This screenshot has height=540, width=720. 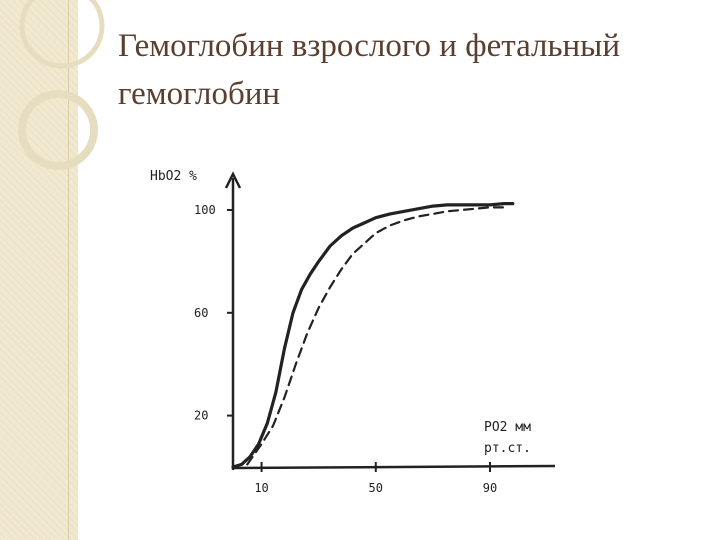 What do you see at coordinates (173, 176) in the screenshot?
I see `y-axis-label: HbO2 %` at bounding box center [173, 176].